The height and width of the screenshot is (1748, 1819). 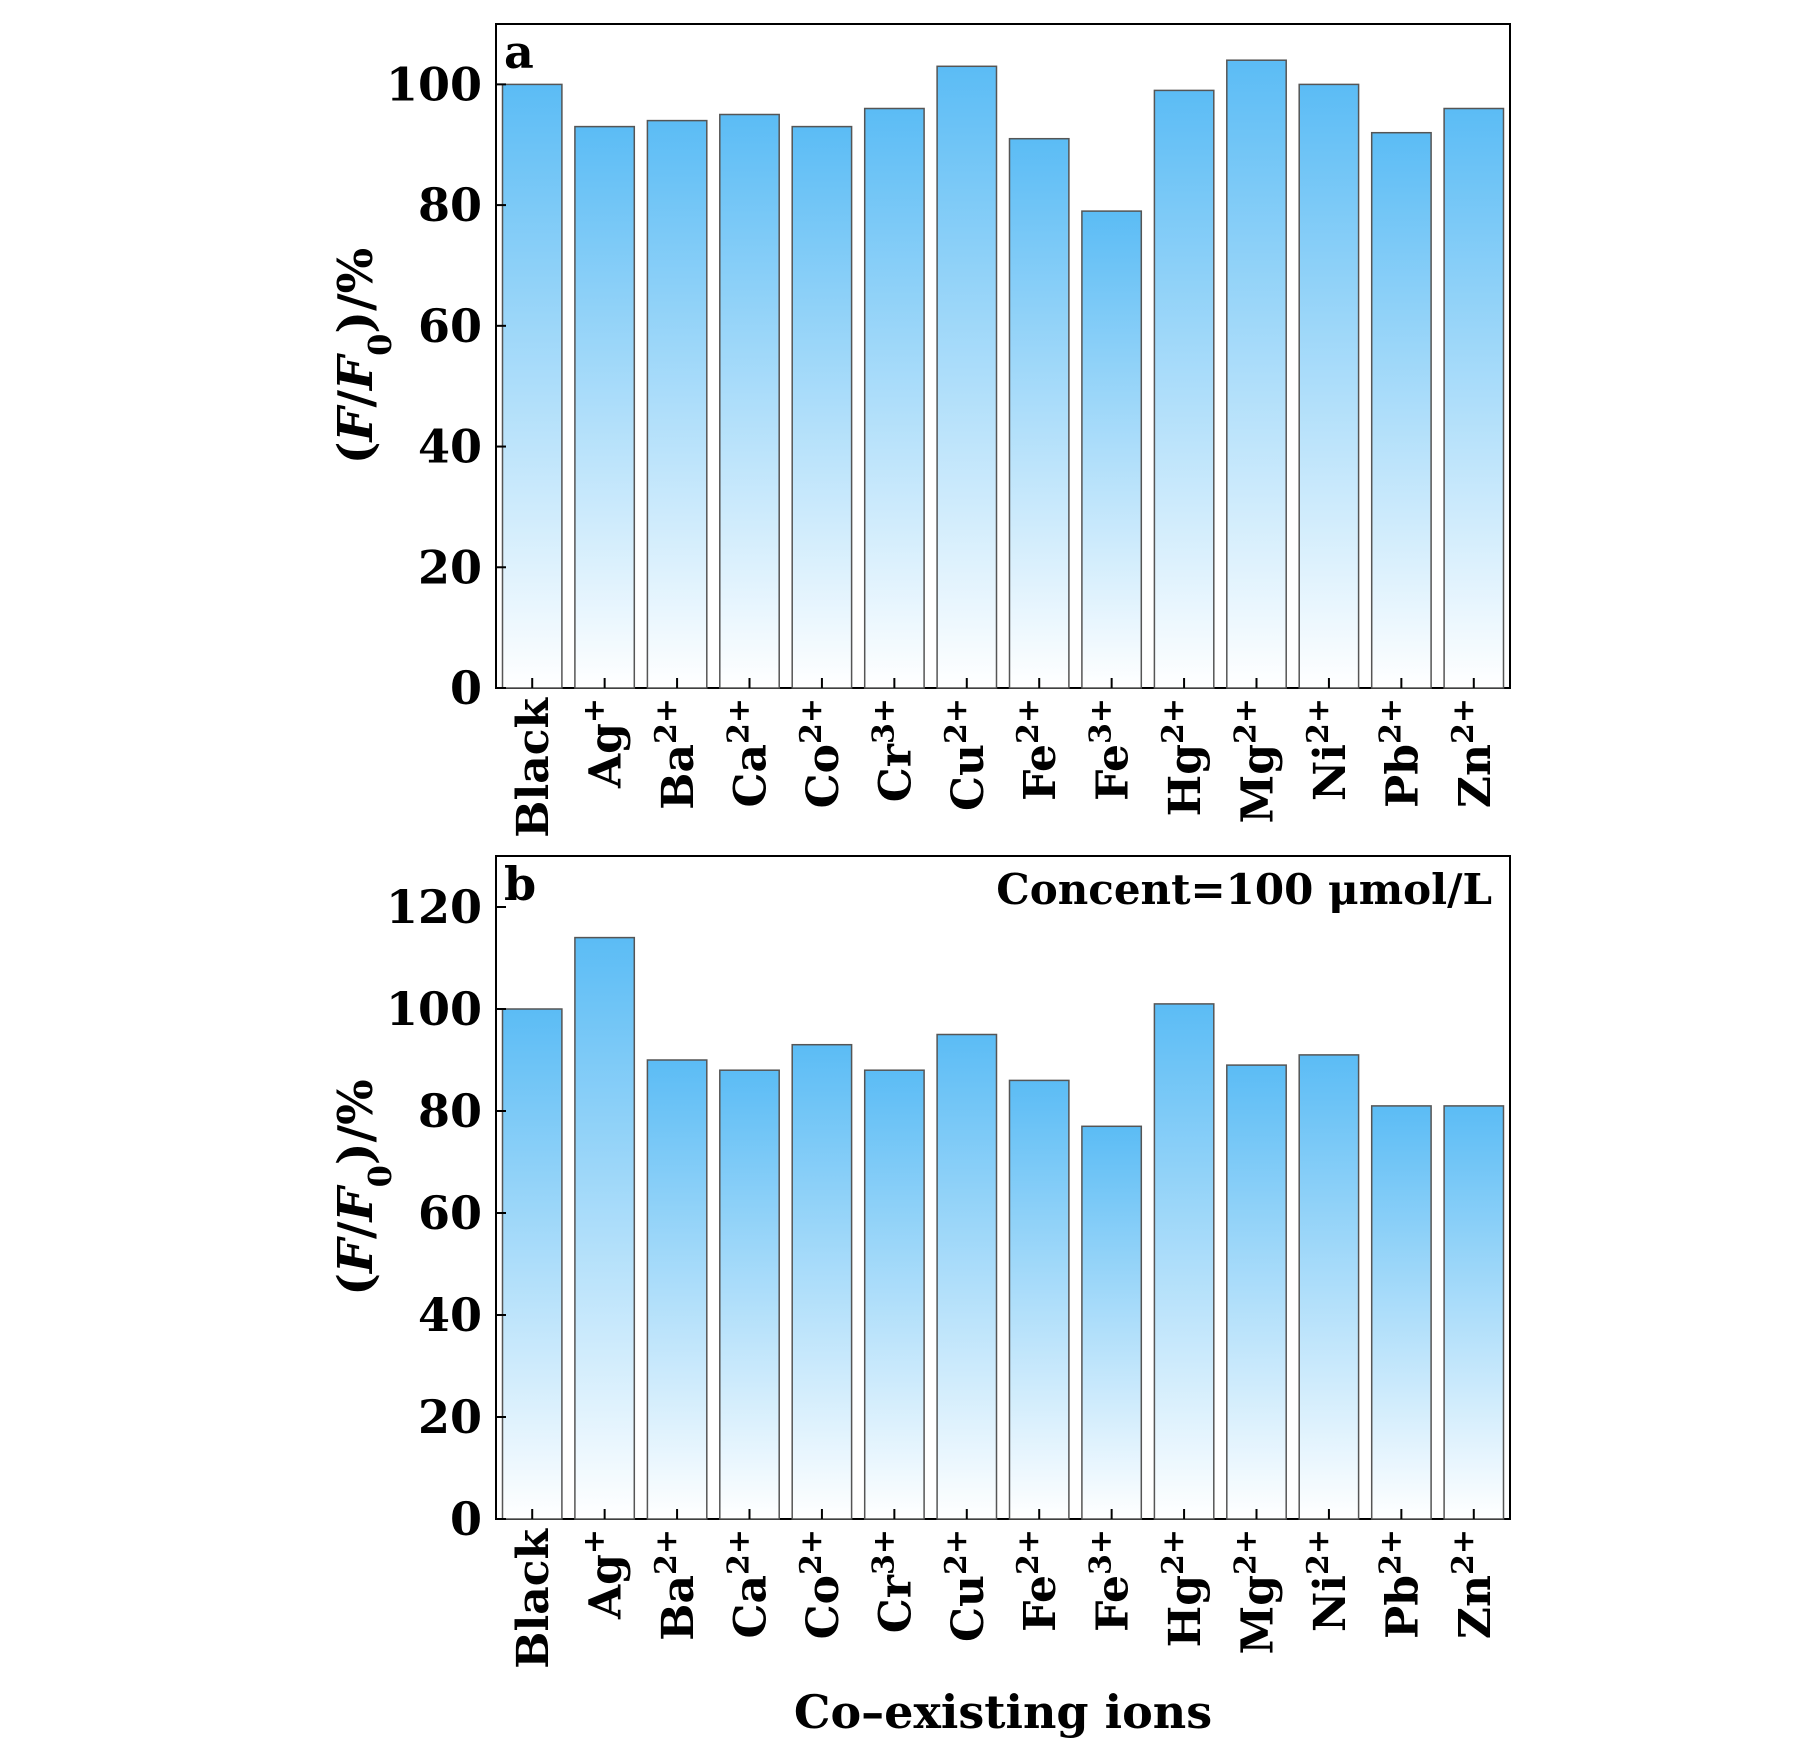 What do you see at coordinates (1328, 749) in the screenshot?
I see `panel-a-x-tick-label-11: Ni2+` at bounding box center [1328, 749].